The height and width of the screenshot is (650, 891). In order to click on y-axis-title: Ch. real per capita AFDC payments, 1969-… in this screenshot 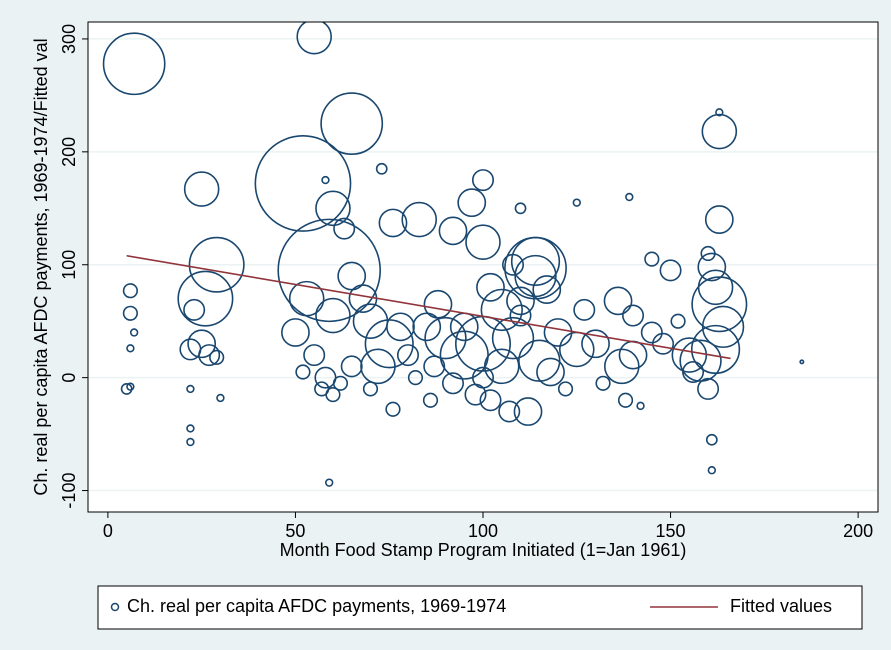, I will do `click(41, 266)`.